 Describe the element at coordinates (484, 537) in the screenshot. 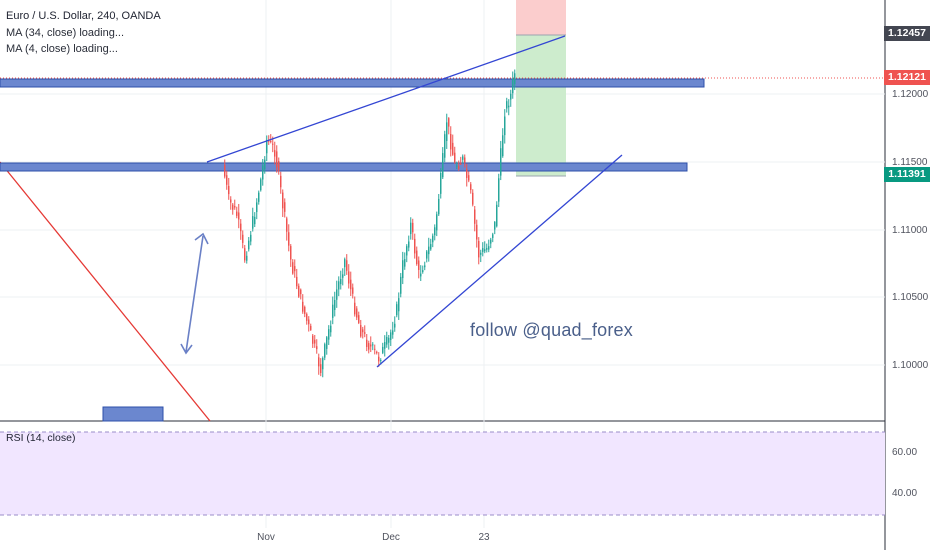

I see `time-label: 23` at that location.